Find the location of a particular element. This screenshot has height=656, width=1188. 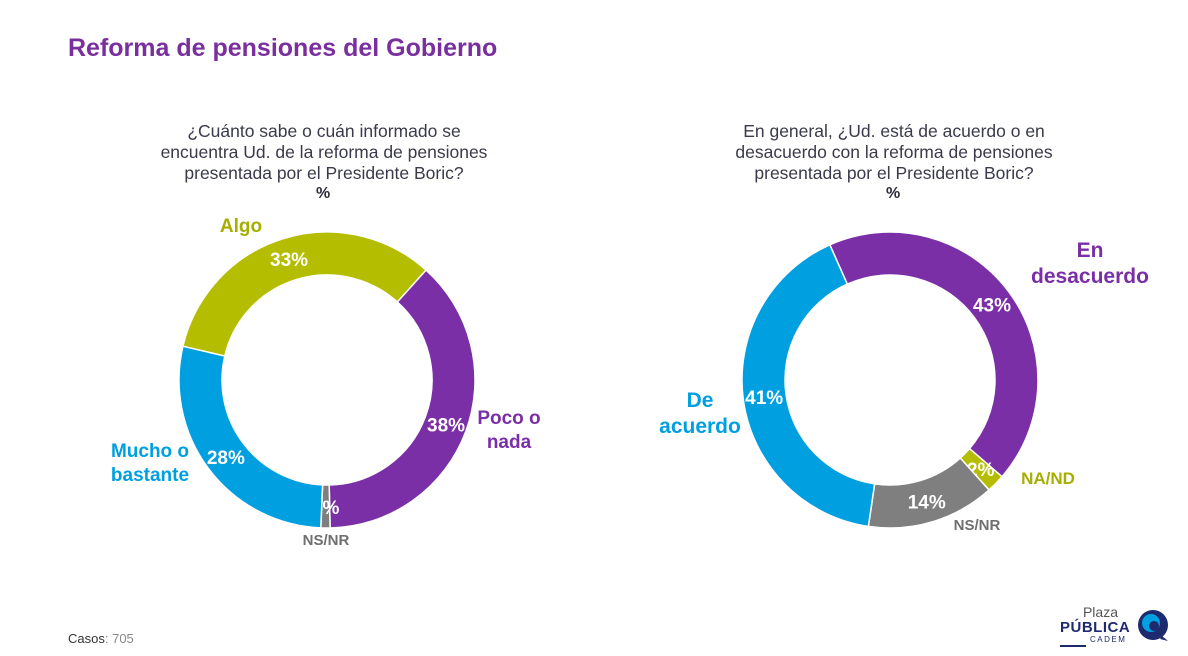

chart1-question-line: presentada por el Presidente Boric? is located at coordinates (324, 173).